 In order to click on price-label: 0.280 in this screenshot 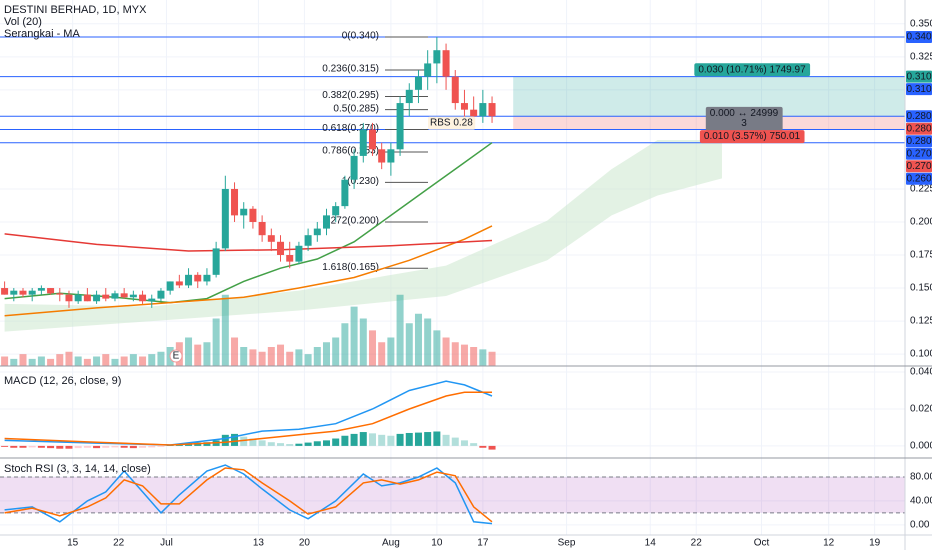, I will do `click(918, 141)`.